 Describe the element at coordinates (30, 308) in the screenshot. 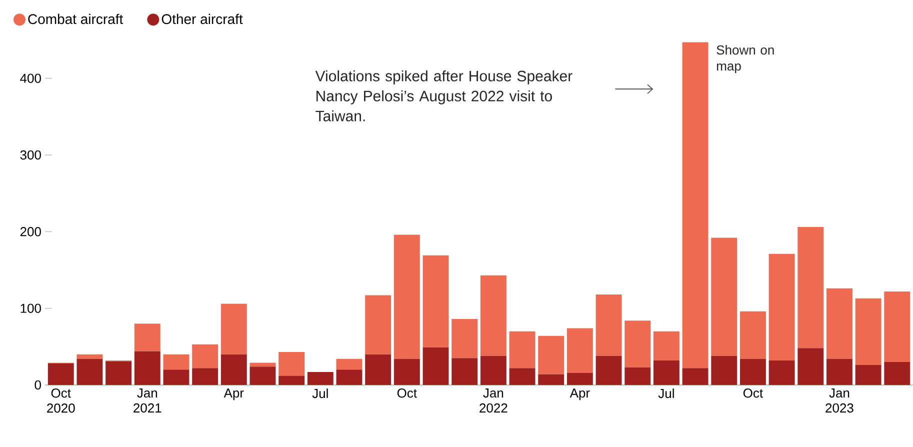

I see `y-tick-label: 100` at that location.